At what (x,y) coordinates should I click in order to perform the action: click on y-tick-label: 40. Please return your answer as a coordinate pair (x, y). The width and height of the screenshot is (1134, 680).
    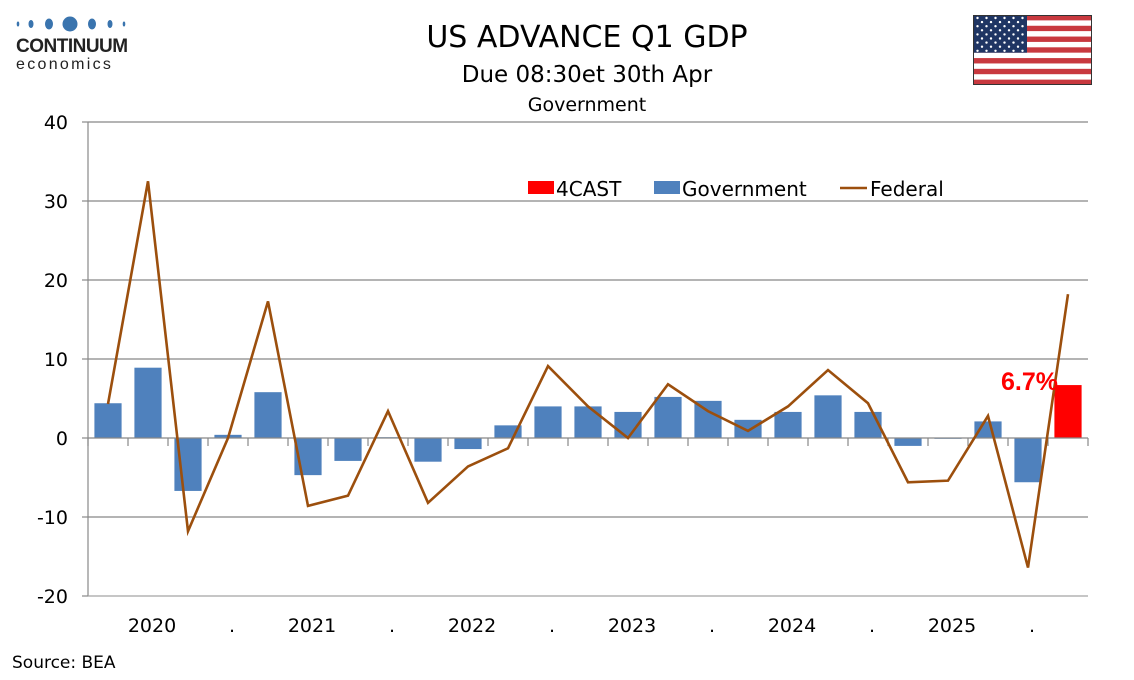
    Looking at the image, I should click on (56, 123).